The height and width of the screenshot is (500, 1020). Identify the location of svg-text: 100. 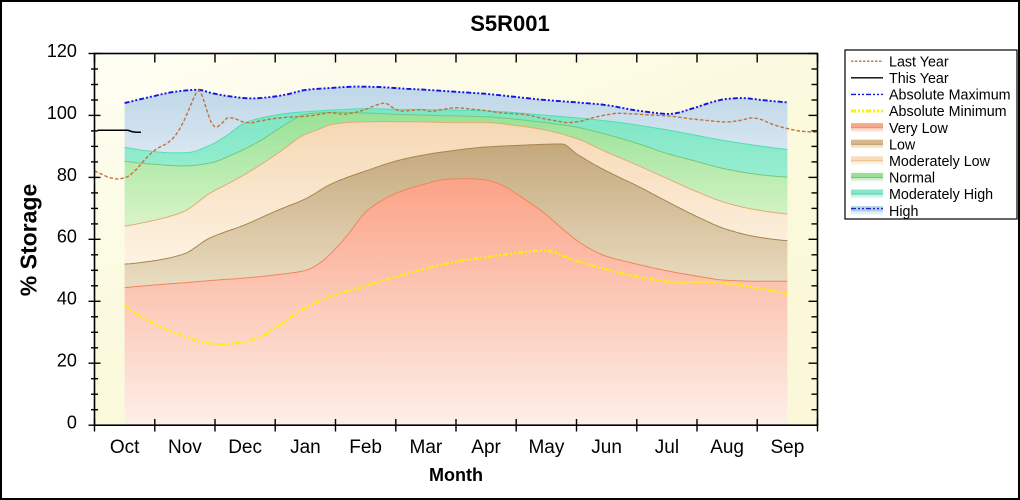
(62, 113).